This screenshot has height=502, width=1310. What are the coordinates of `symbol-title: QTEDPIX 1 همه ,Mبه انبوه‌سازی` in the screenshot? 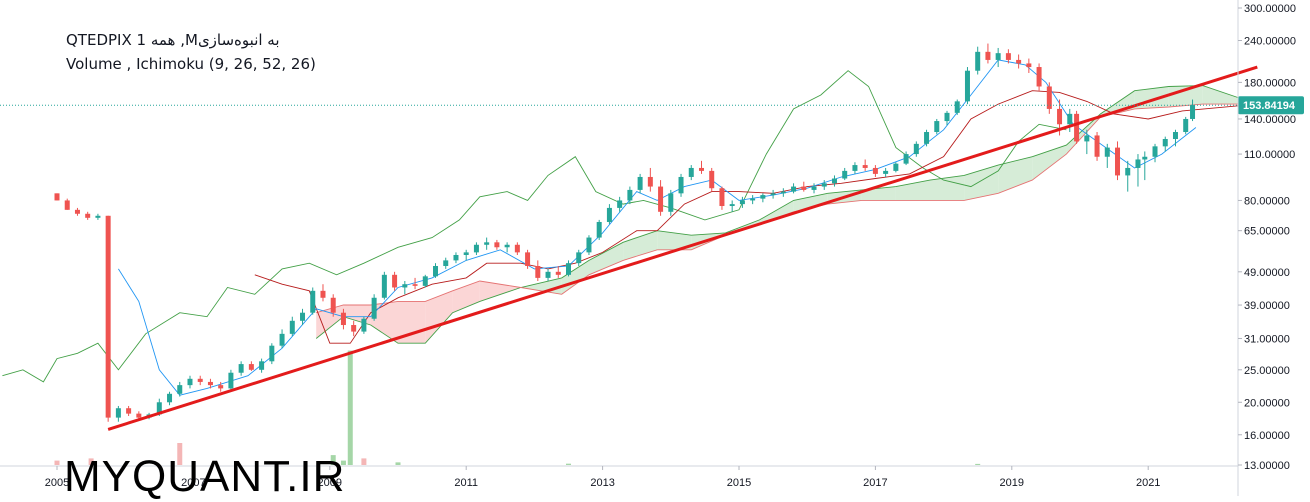 It's located at (173, 40).